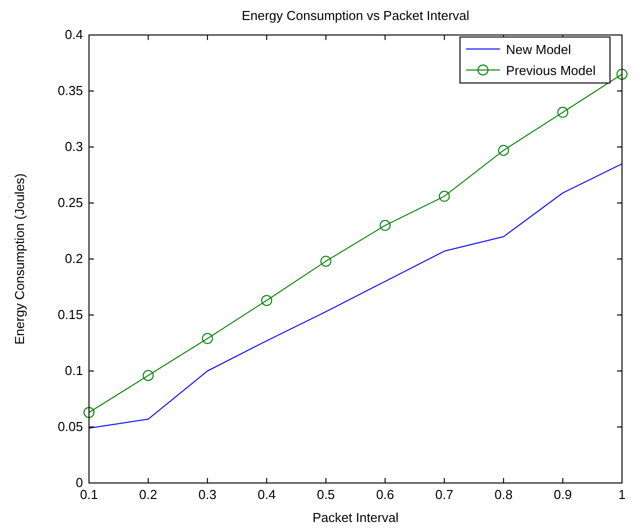 This screenshot has width=644, height=532. Describe the element at coordinates (563, 494) in the screenshot. I see `x-tick-label: 0.9` at that location.